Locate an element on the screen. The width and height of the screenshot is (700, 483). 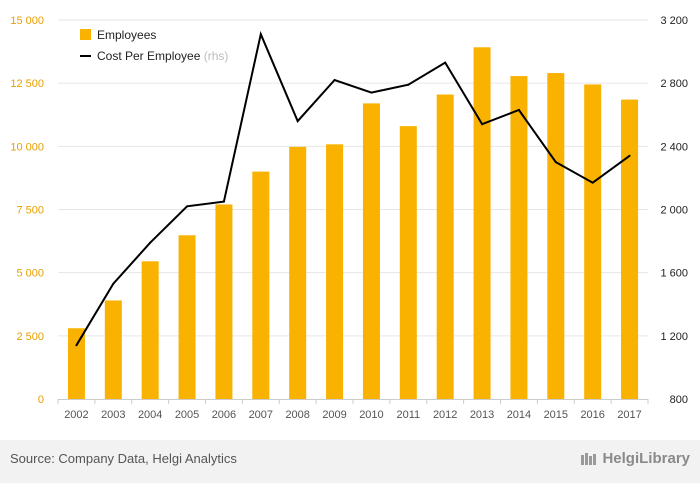
x-axis-tick-label: 2012 is located at coordinates (445, 415).